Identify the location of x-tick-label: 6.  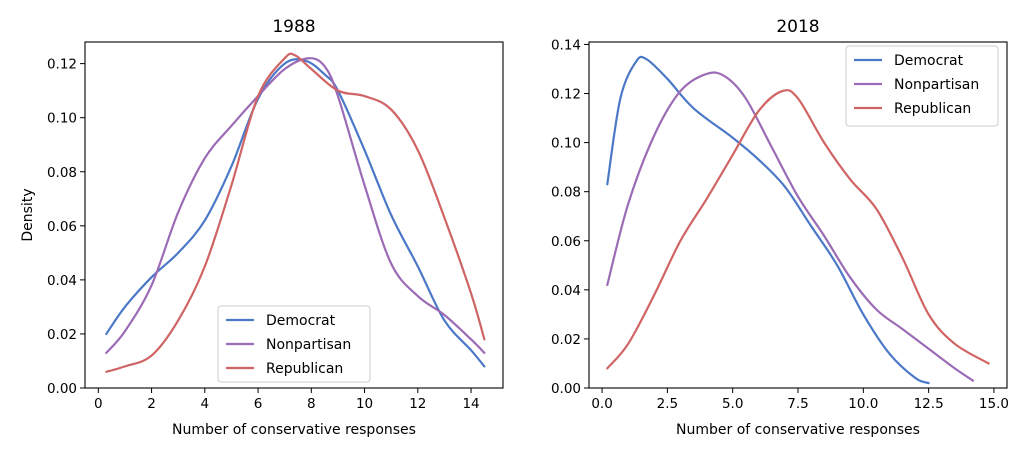
(258, 404).